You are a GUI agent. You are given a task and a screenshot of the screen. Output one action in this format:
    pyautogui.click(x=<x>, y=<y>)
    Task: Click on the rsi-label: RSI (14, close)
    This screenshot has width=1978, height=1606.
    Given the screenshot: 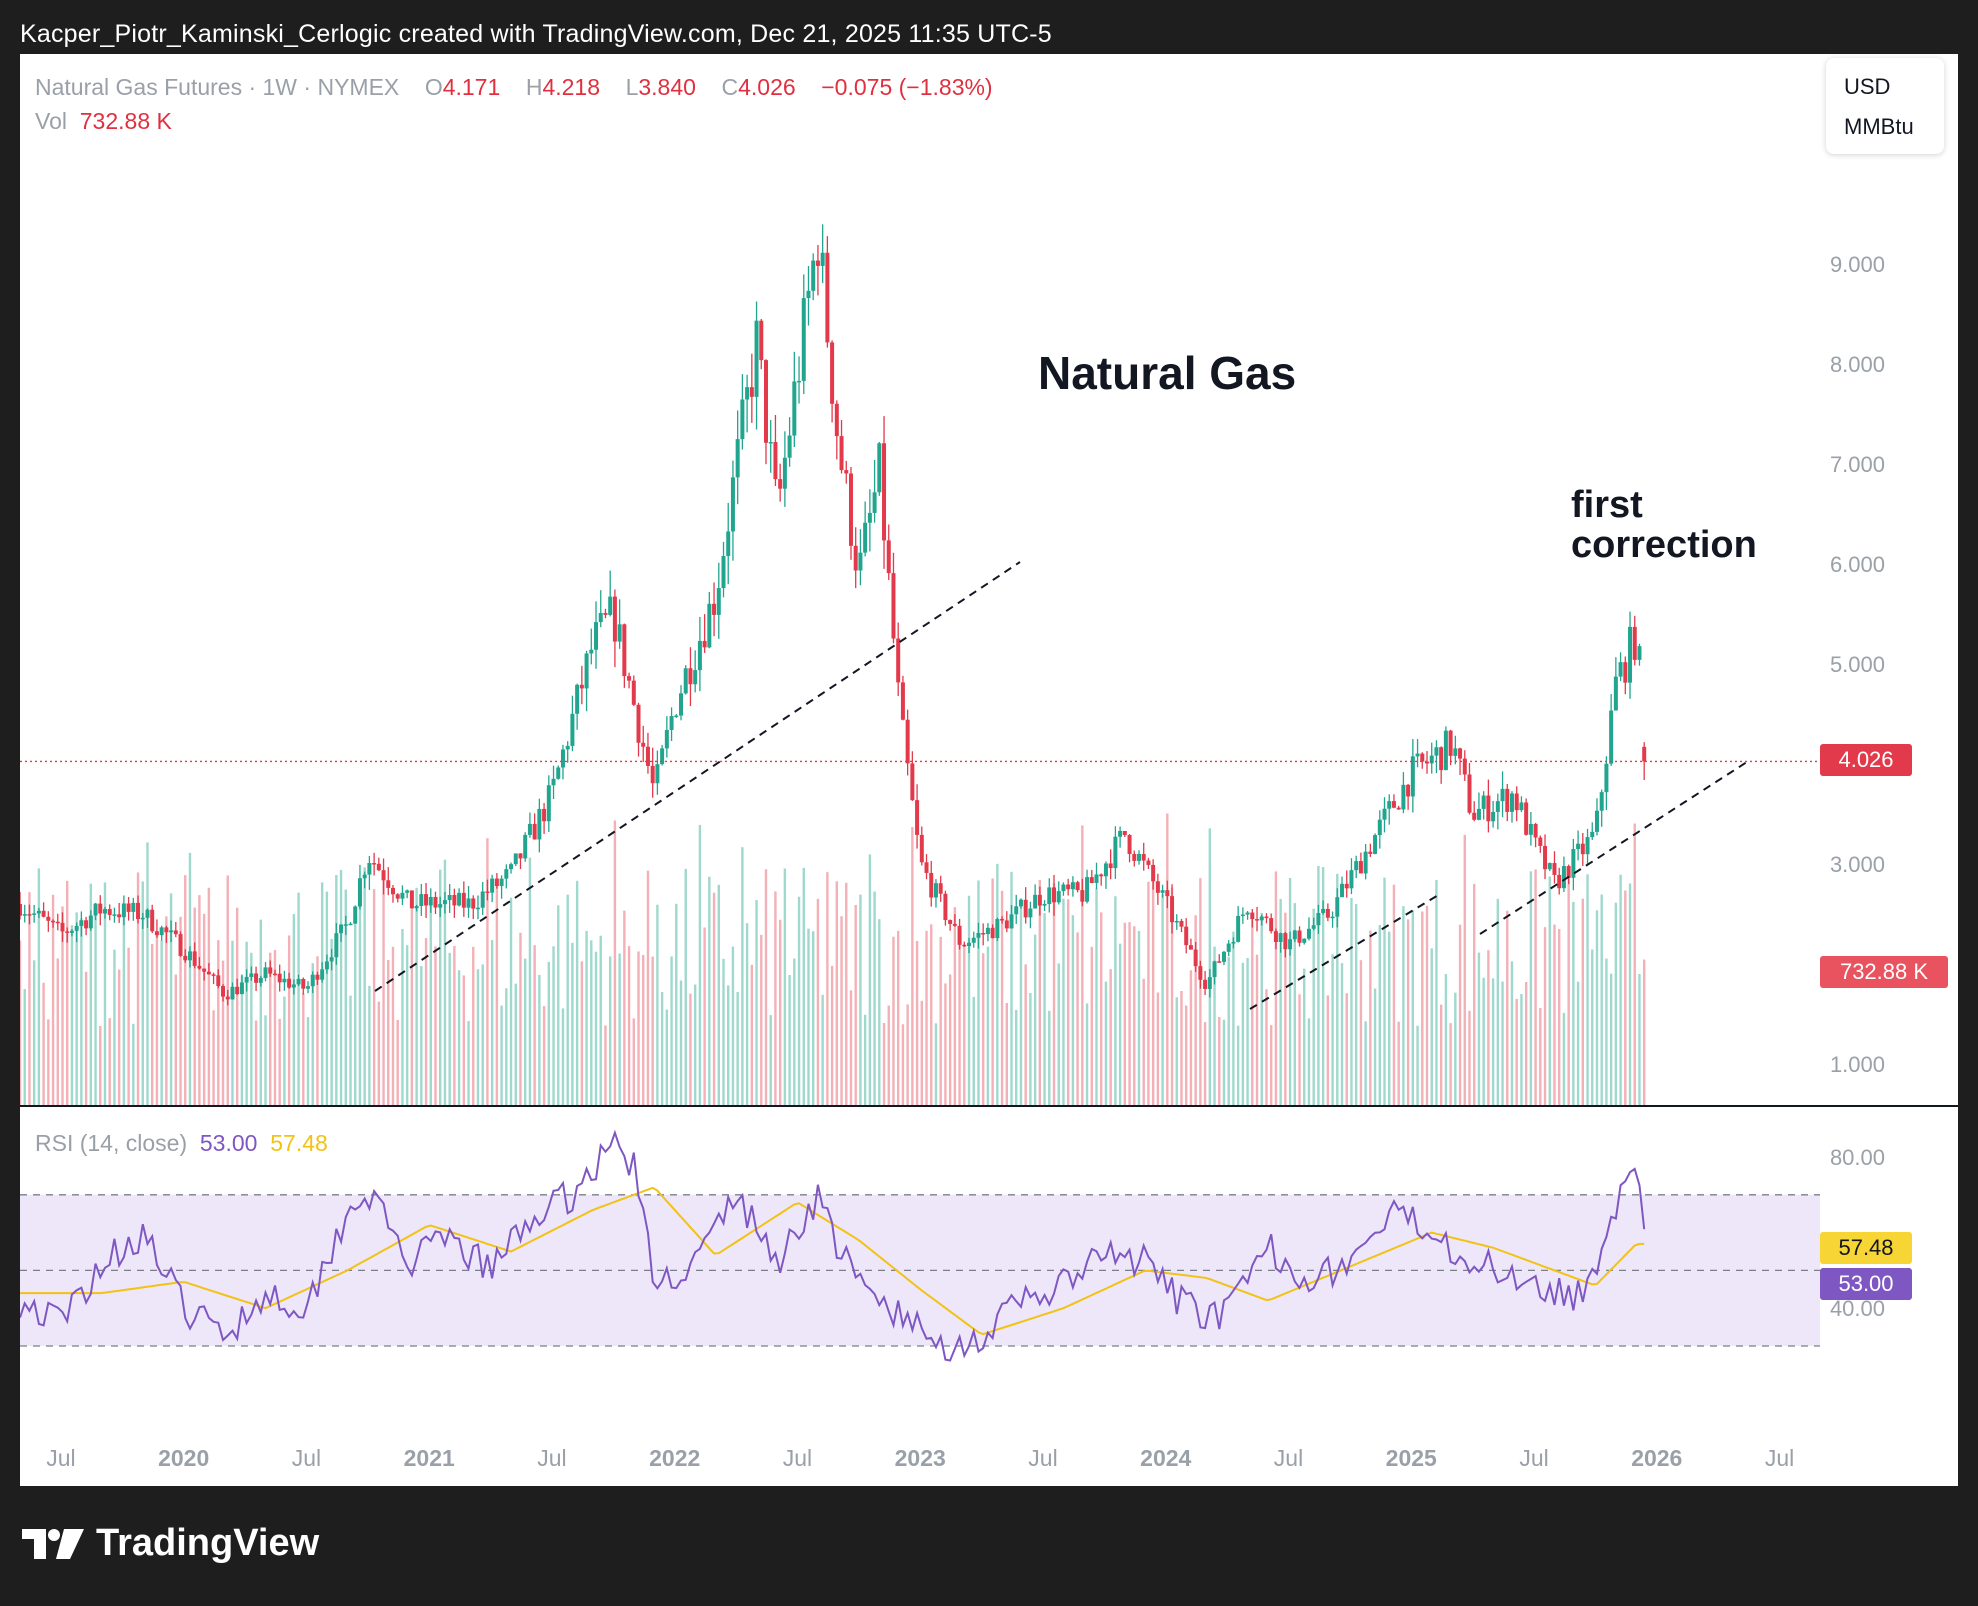 What is the action you would take?
    pyautogui.click(x=111, y=1143)
    